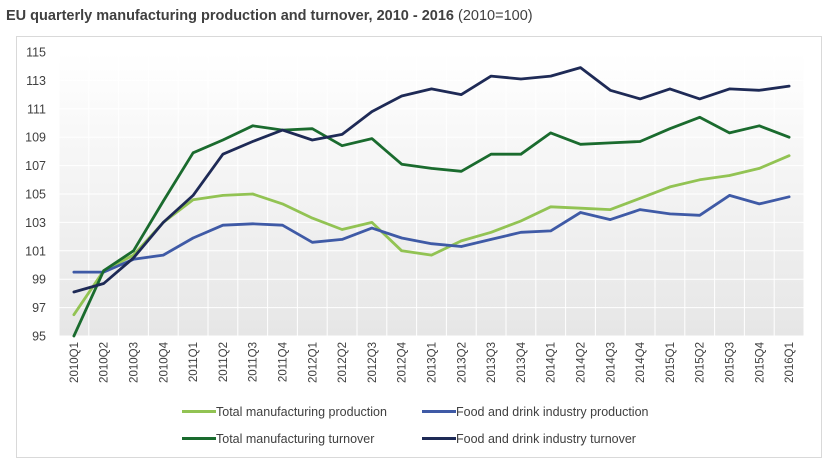 This screenshot has height=466, width=833. What do you see at coordinates (254, 362) in the screenshot?
I see `x-tick-label: 2011Q3` at bounding box center [254, 362].